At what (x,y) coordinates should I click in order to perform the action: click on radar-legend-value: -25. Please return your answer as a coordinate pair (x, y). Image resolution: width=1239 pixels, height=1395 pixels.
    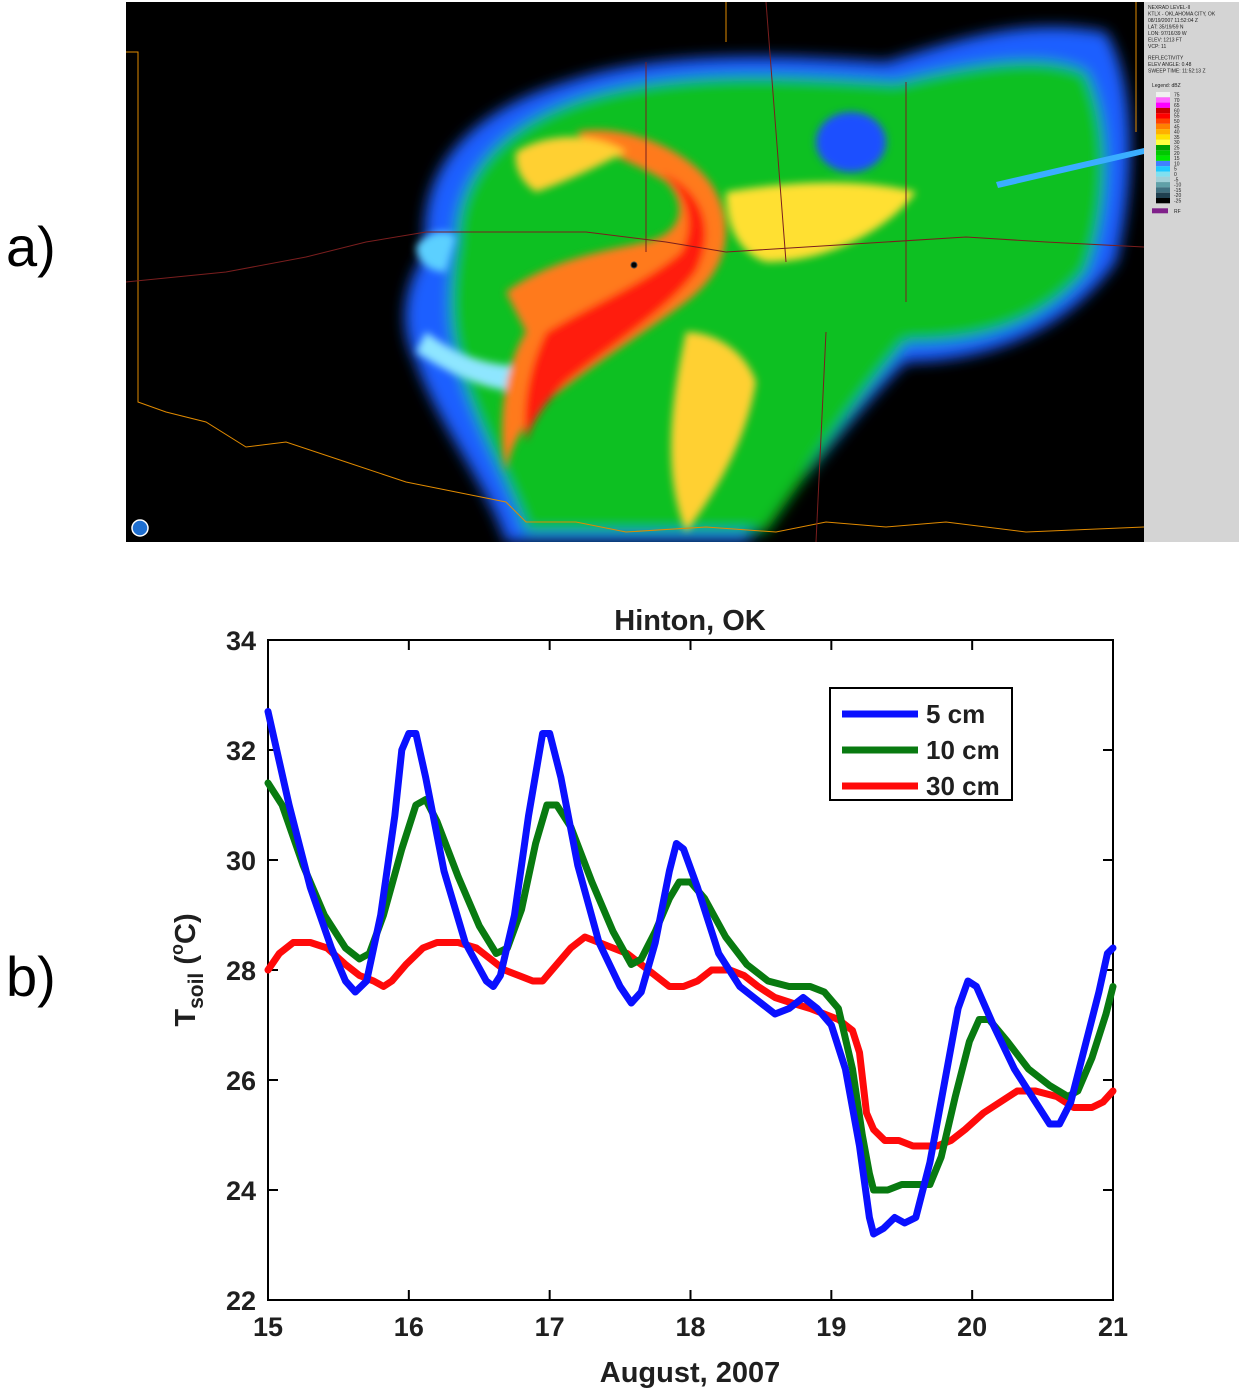
    Looking at the image, I should click on (1177, 202).